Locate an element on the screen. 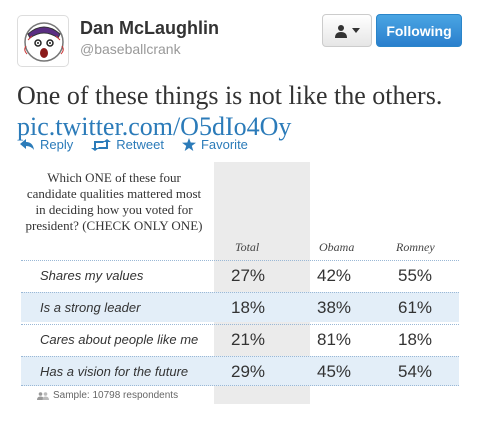 This screenshot has width=480, height=430. row-value-obama: 45% is located at coordinates (334, 371).